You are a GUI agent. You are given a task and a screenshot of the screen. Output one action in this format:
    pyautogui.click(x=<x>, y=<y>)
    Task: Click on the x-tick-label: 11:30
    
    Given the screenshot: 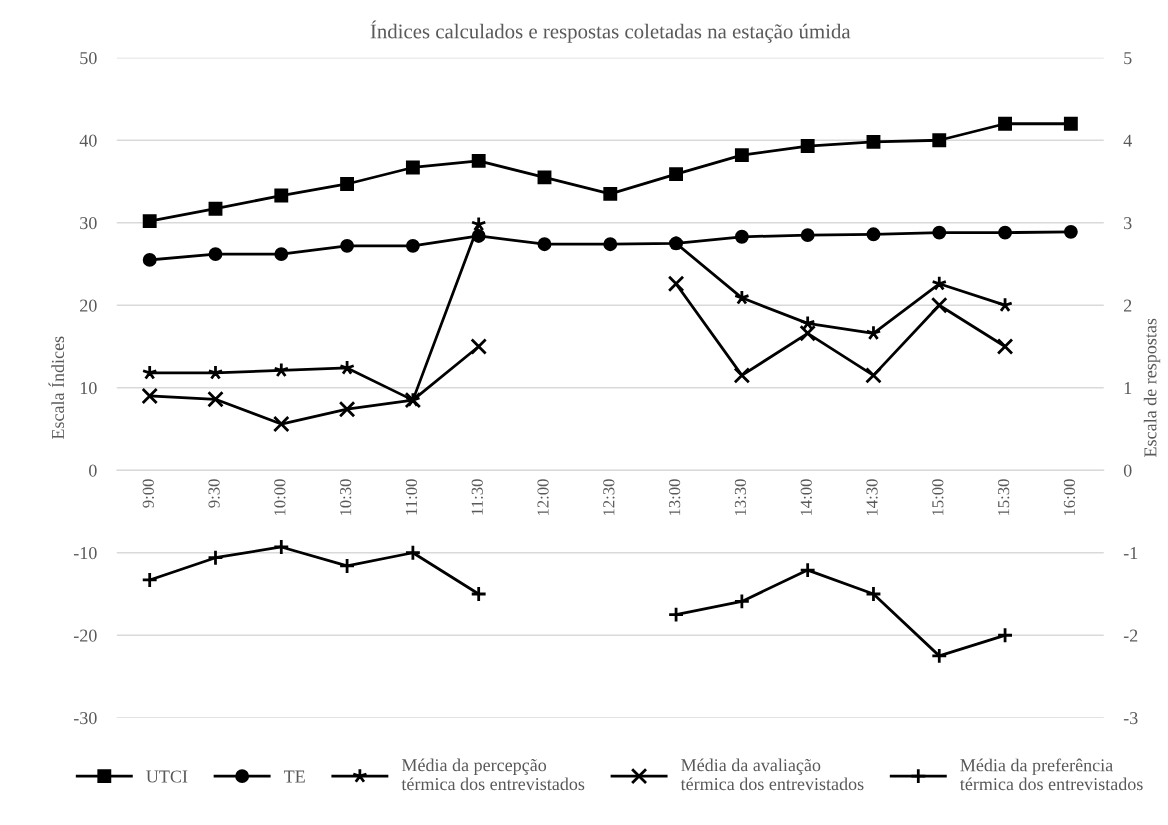 What is the action you would take?
    pyautogui.click(x=477, y=497)
    